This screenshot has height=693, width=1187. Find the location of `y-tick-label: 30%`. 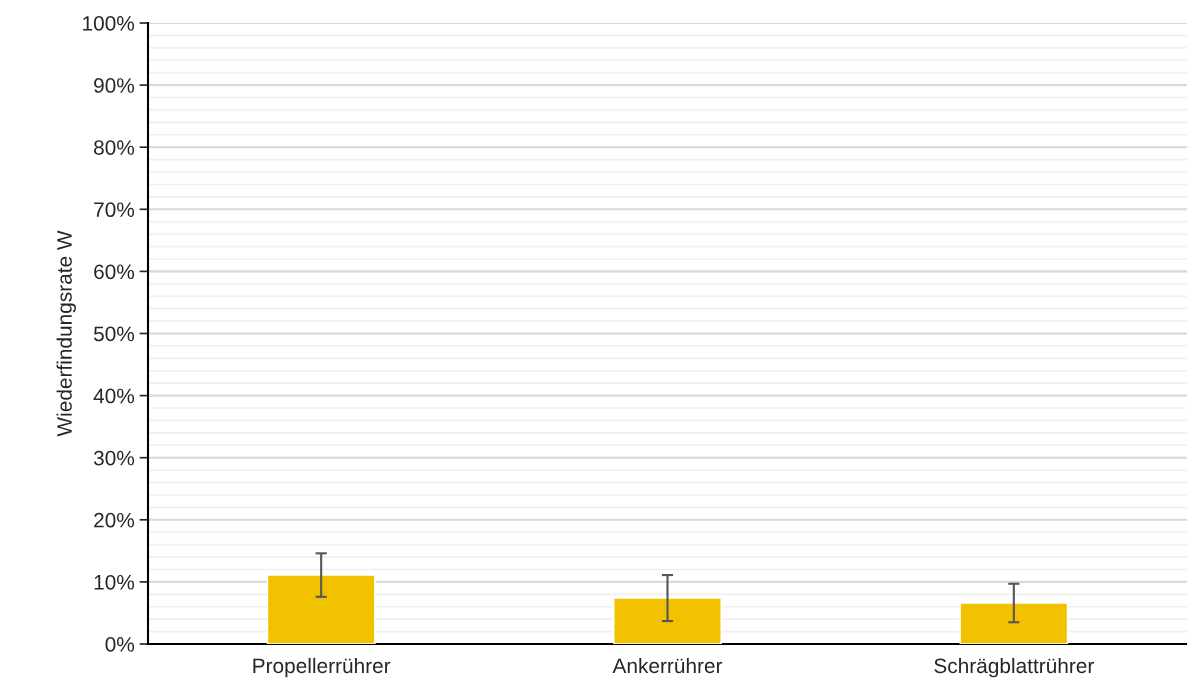

y-tick-label: 30% is located at coordinates (114, 458).